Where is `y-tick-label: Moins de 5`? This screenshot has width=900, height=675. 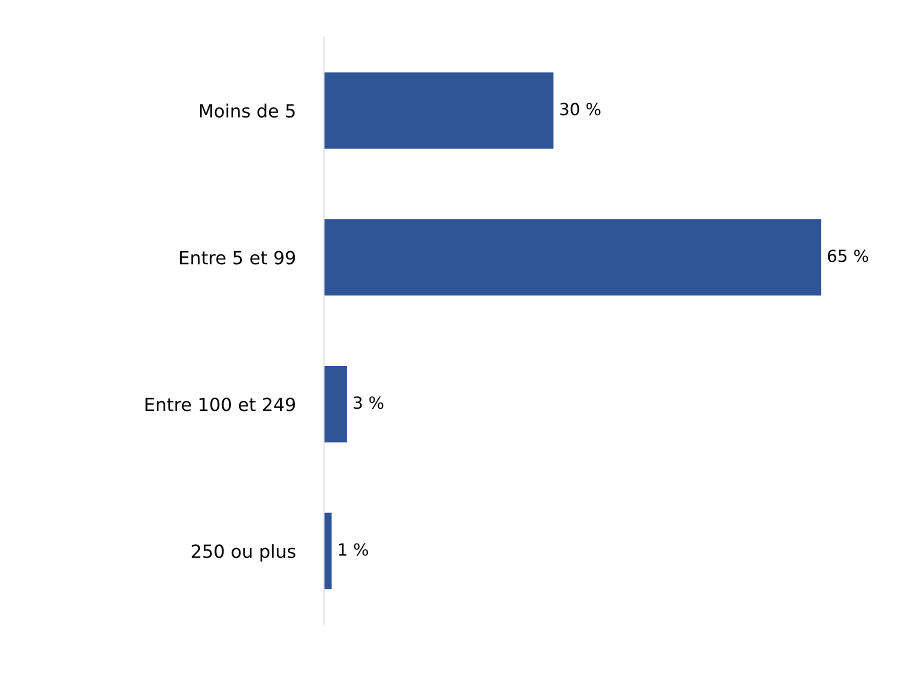 y-tick-label: Moins de 5 is located at coordinates (247, 111).